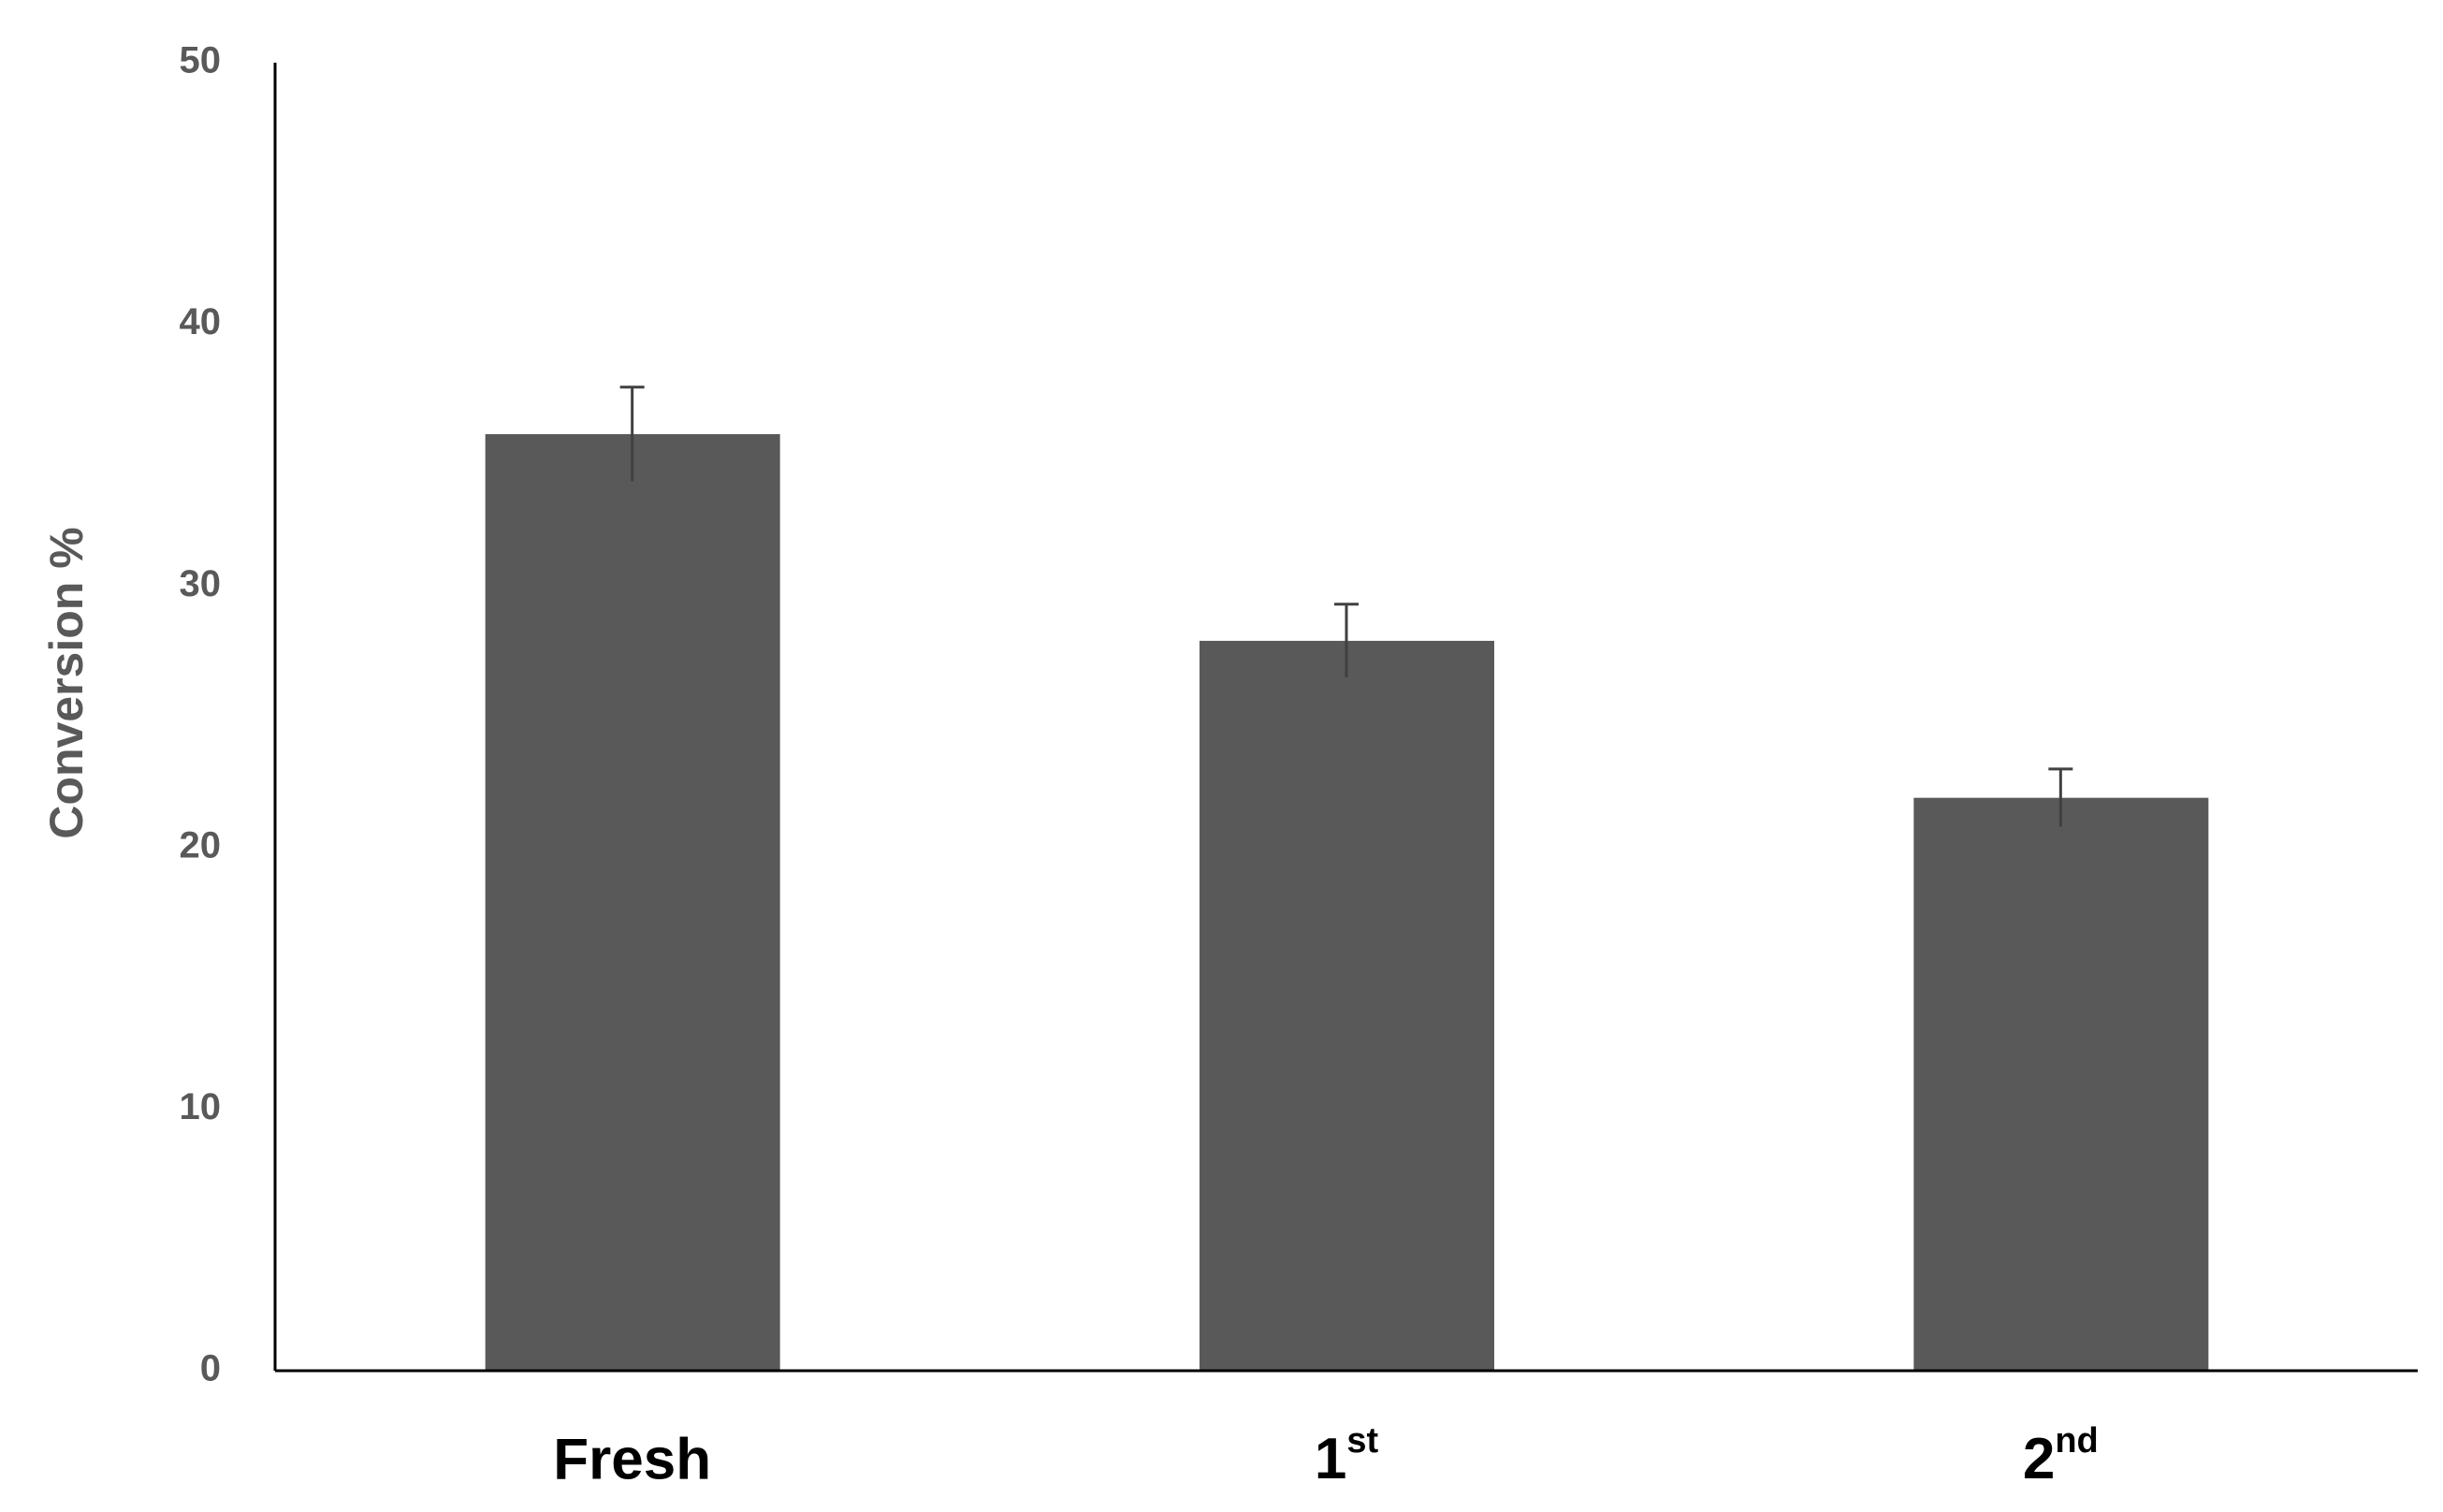 This screenshot has width=2443, height=1512. I want to click on y-tick-label: 40, so click(201, 321).